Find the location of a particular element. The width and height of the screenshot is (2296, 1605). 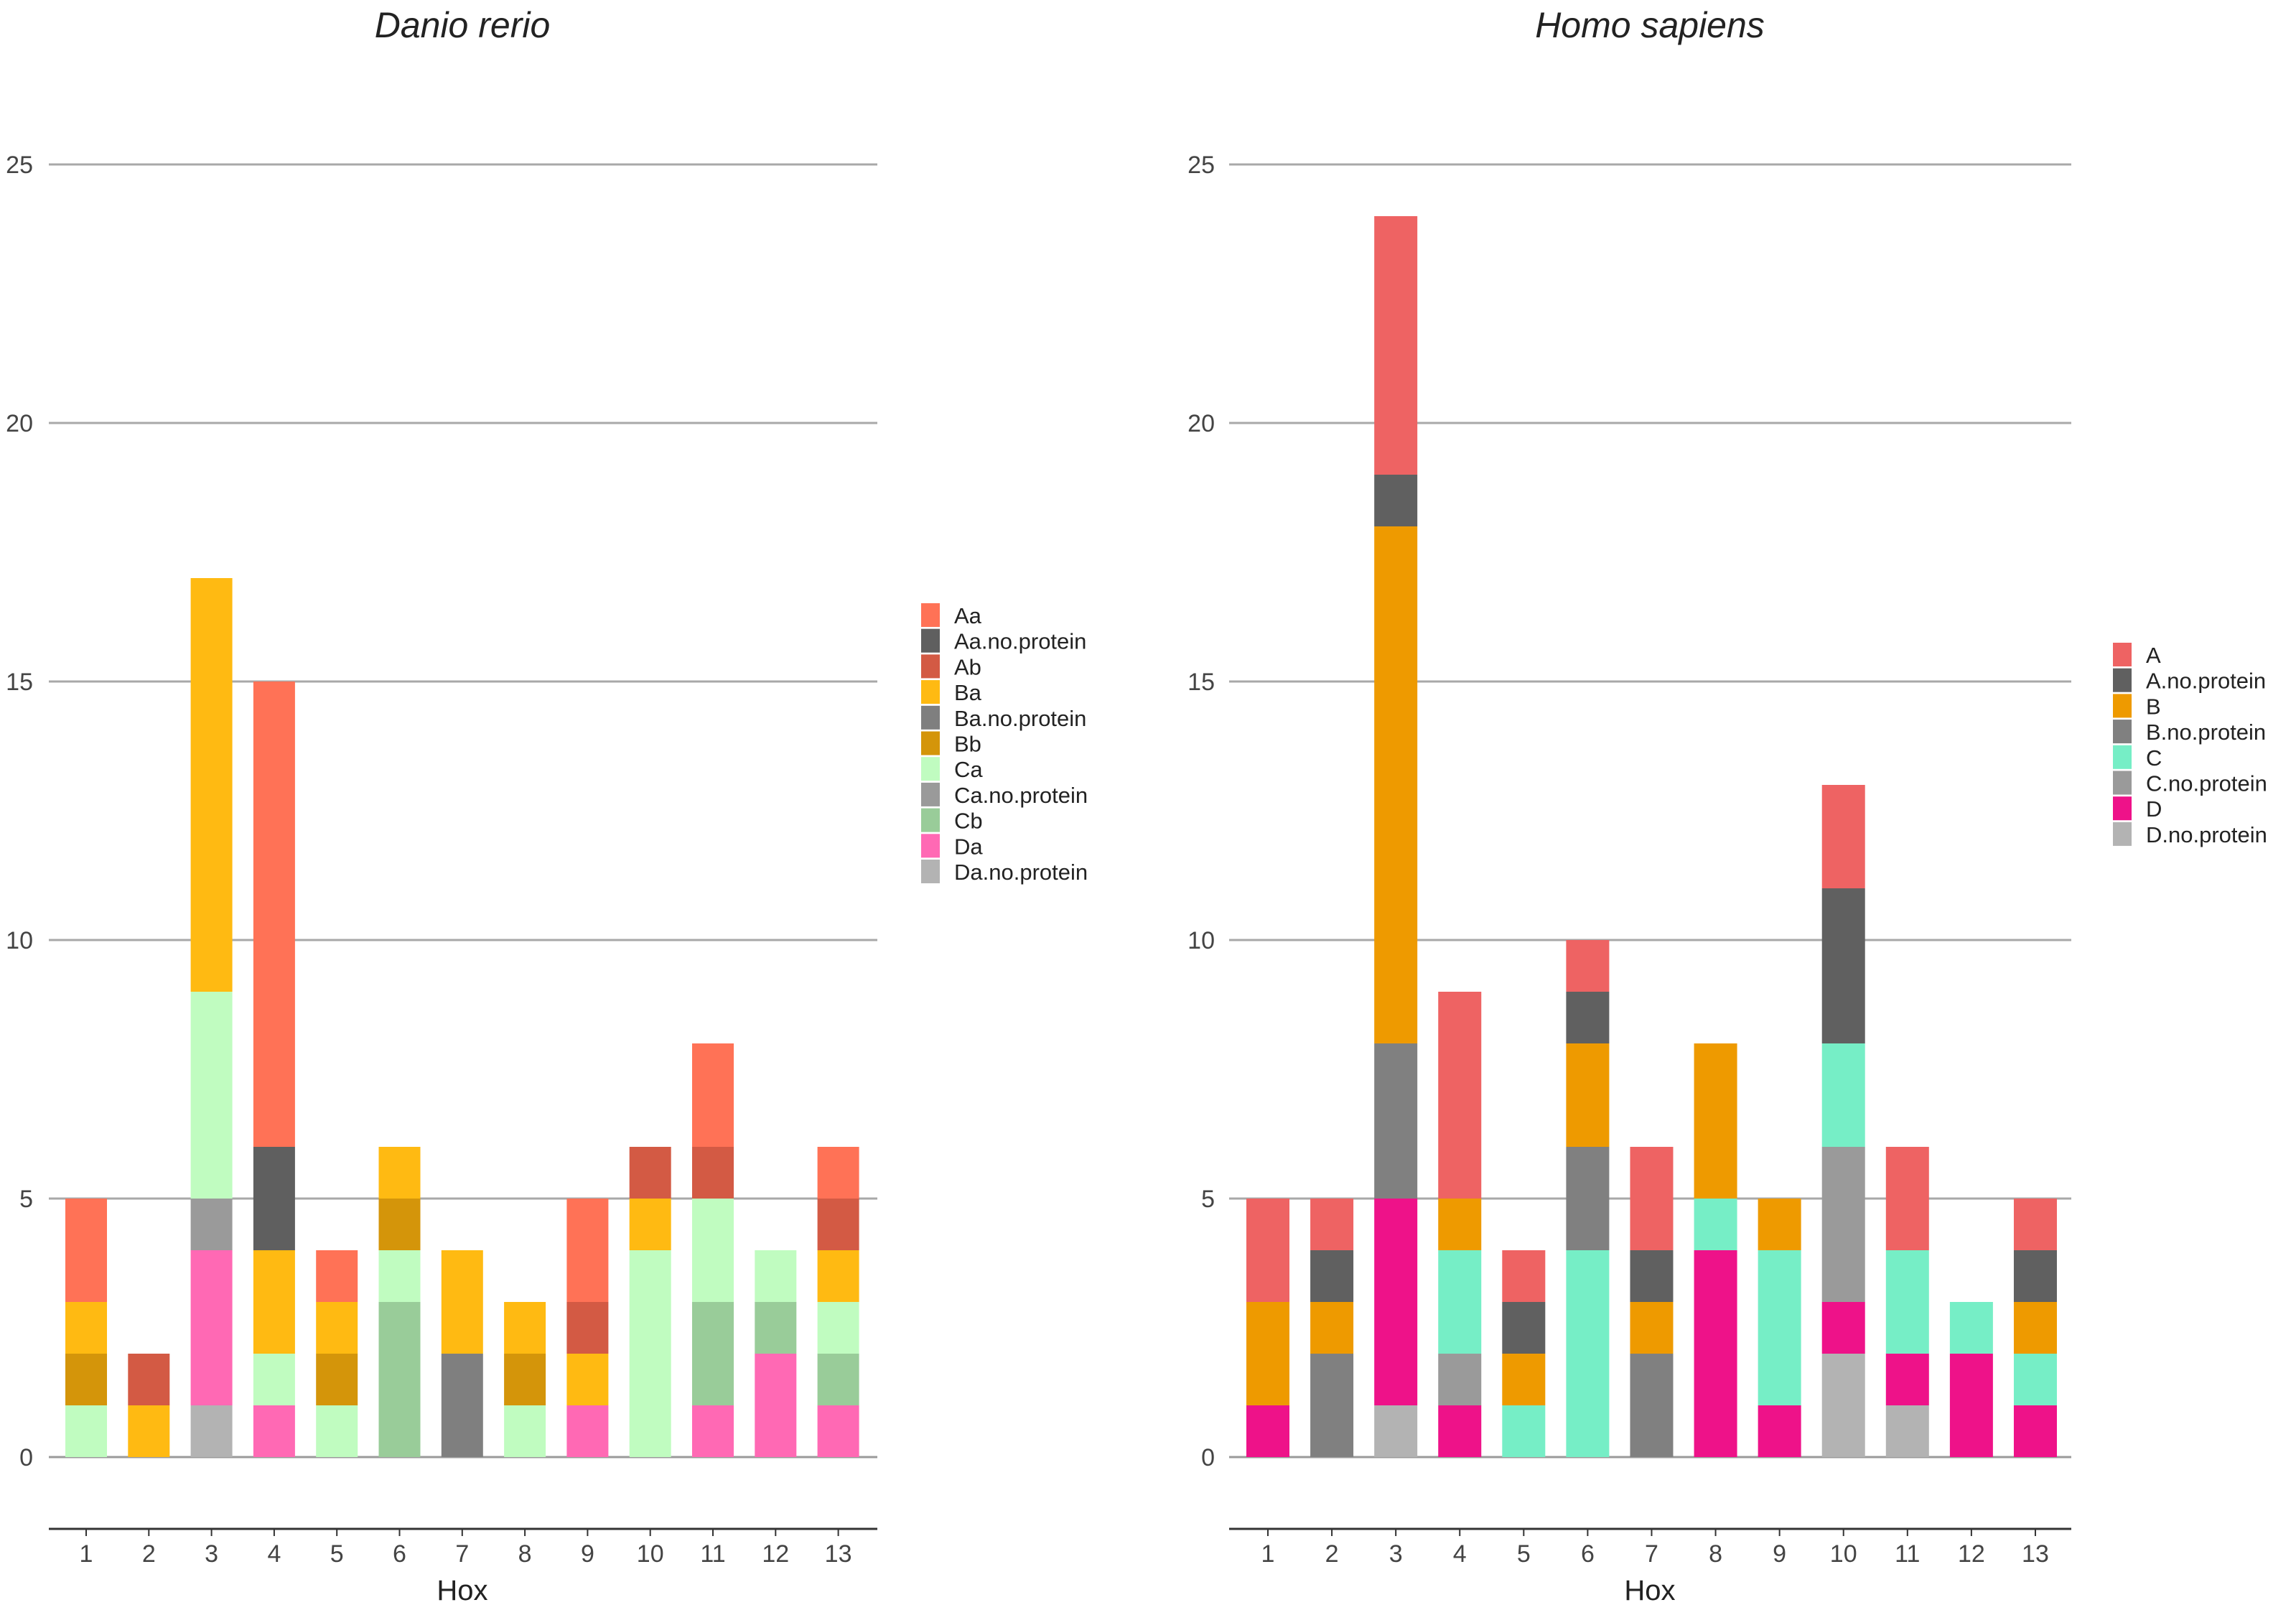

legend-label: D.no.protein is located at coordinates (2206, 834).